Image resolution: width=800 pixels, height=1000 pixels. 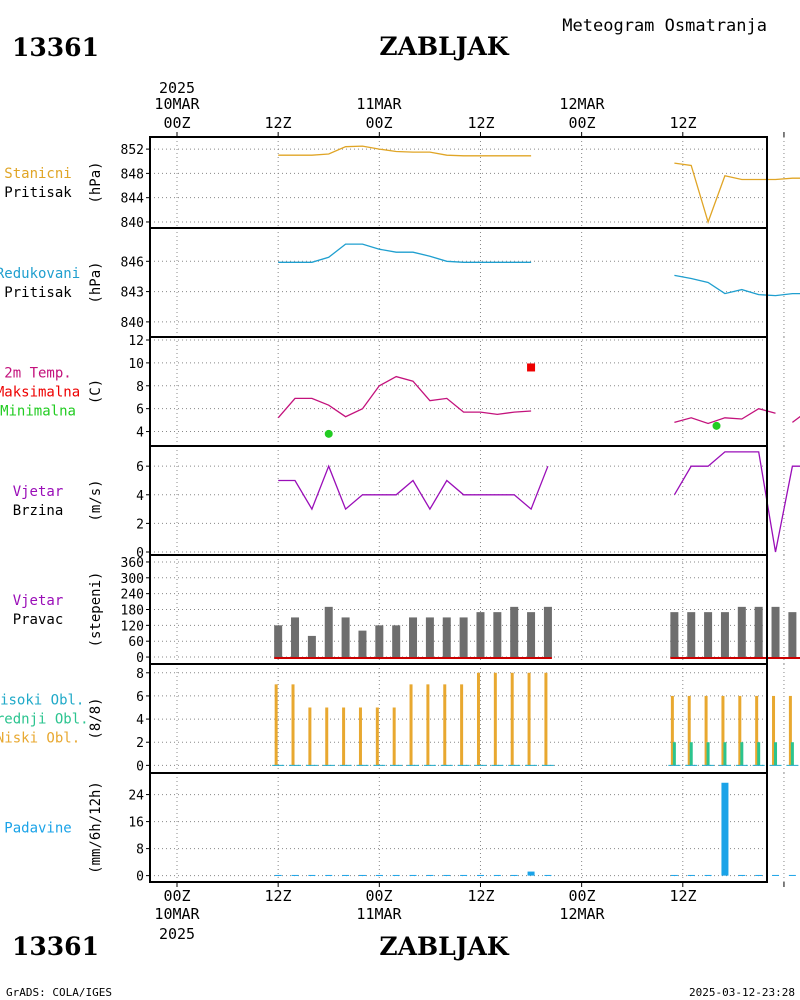 What do you see at coordinates (132, 579) in the screenshot?
I see `panel-4-ytick-label: 300` at bounding box center [132, 579].